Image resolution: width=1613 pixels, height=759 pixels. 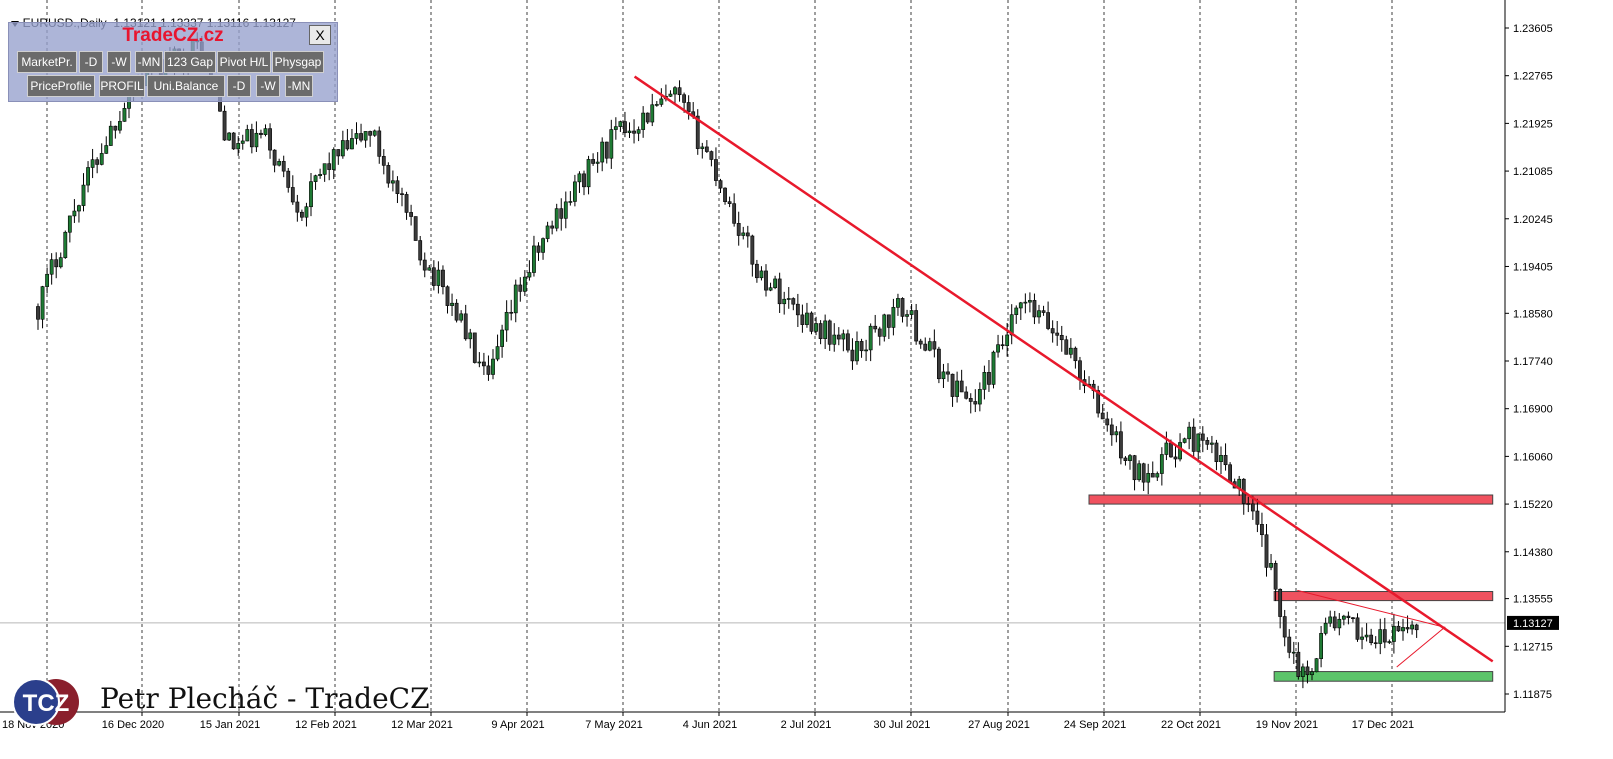 What do you see at coordinates (268, 86) in the screenshot?
I see `balance-weekly-button: -W` at bounding box center [268, 86].